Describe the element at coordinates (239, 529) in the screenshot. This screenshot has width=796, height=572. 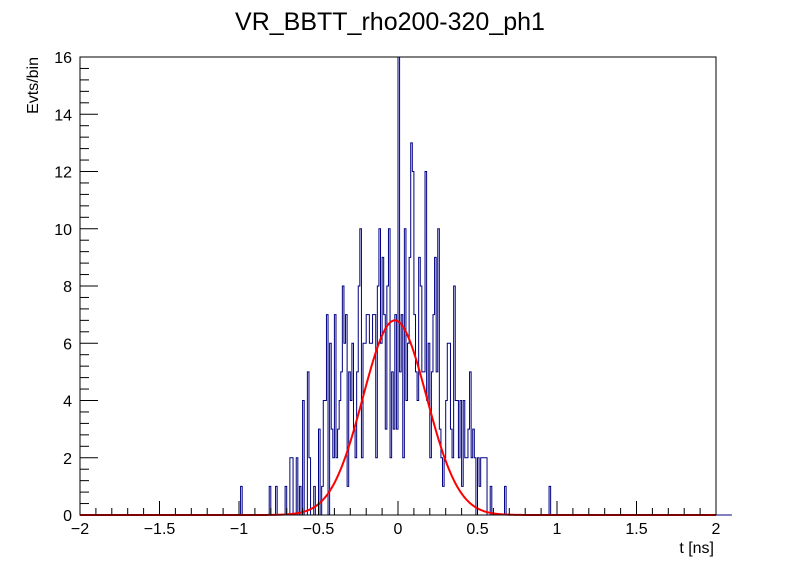
I see `x-tick-label: −1` at that location.